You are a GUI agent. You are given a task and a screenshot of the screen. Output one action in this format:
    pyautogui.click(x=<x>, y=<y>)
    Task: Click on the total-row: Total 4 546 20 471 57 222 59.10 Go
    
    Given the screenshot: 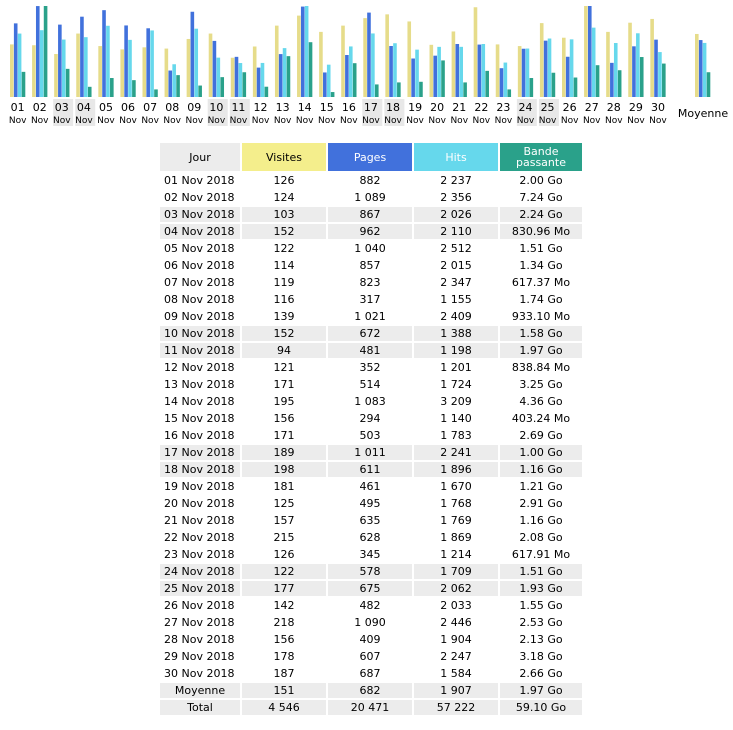 What is the action you would take?
    pyautogui.click(x=371, y=707)
    